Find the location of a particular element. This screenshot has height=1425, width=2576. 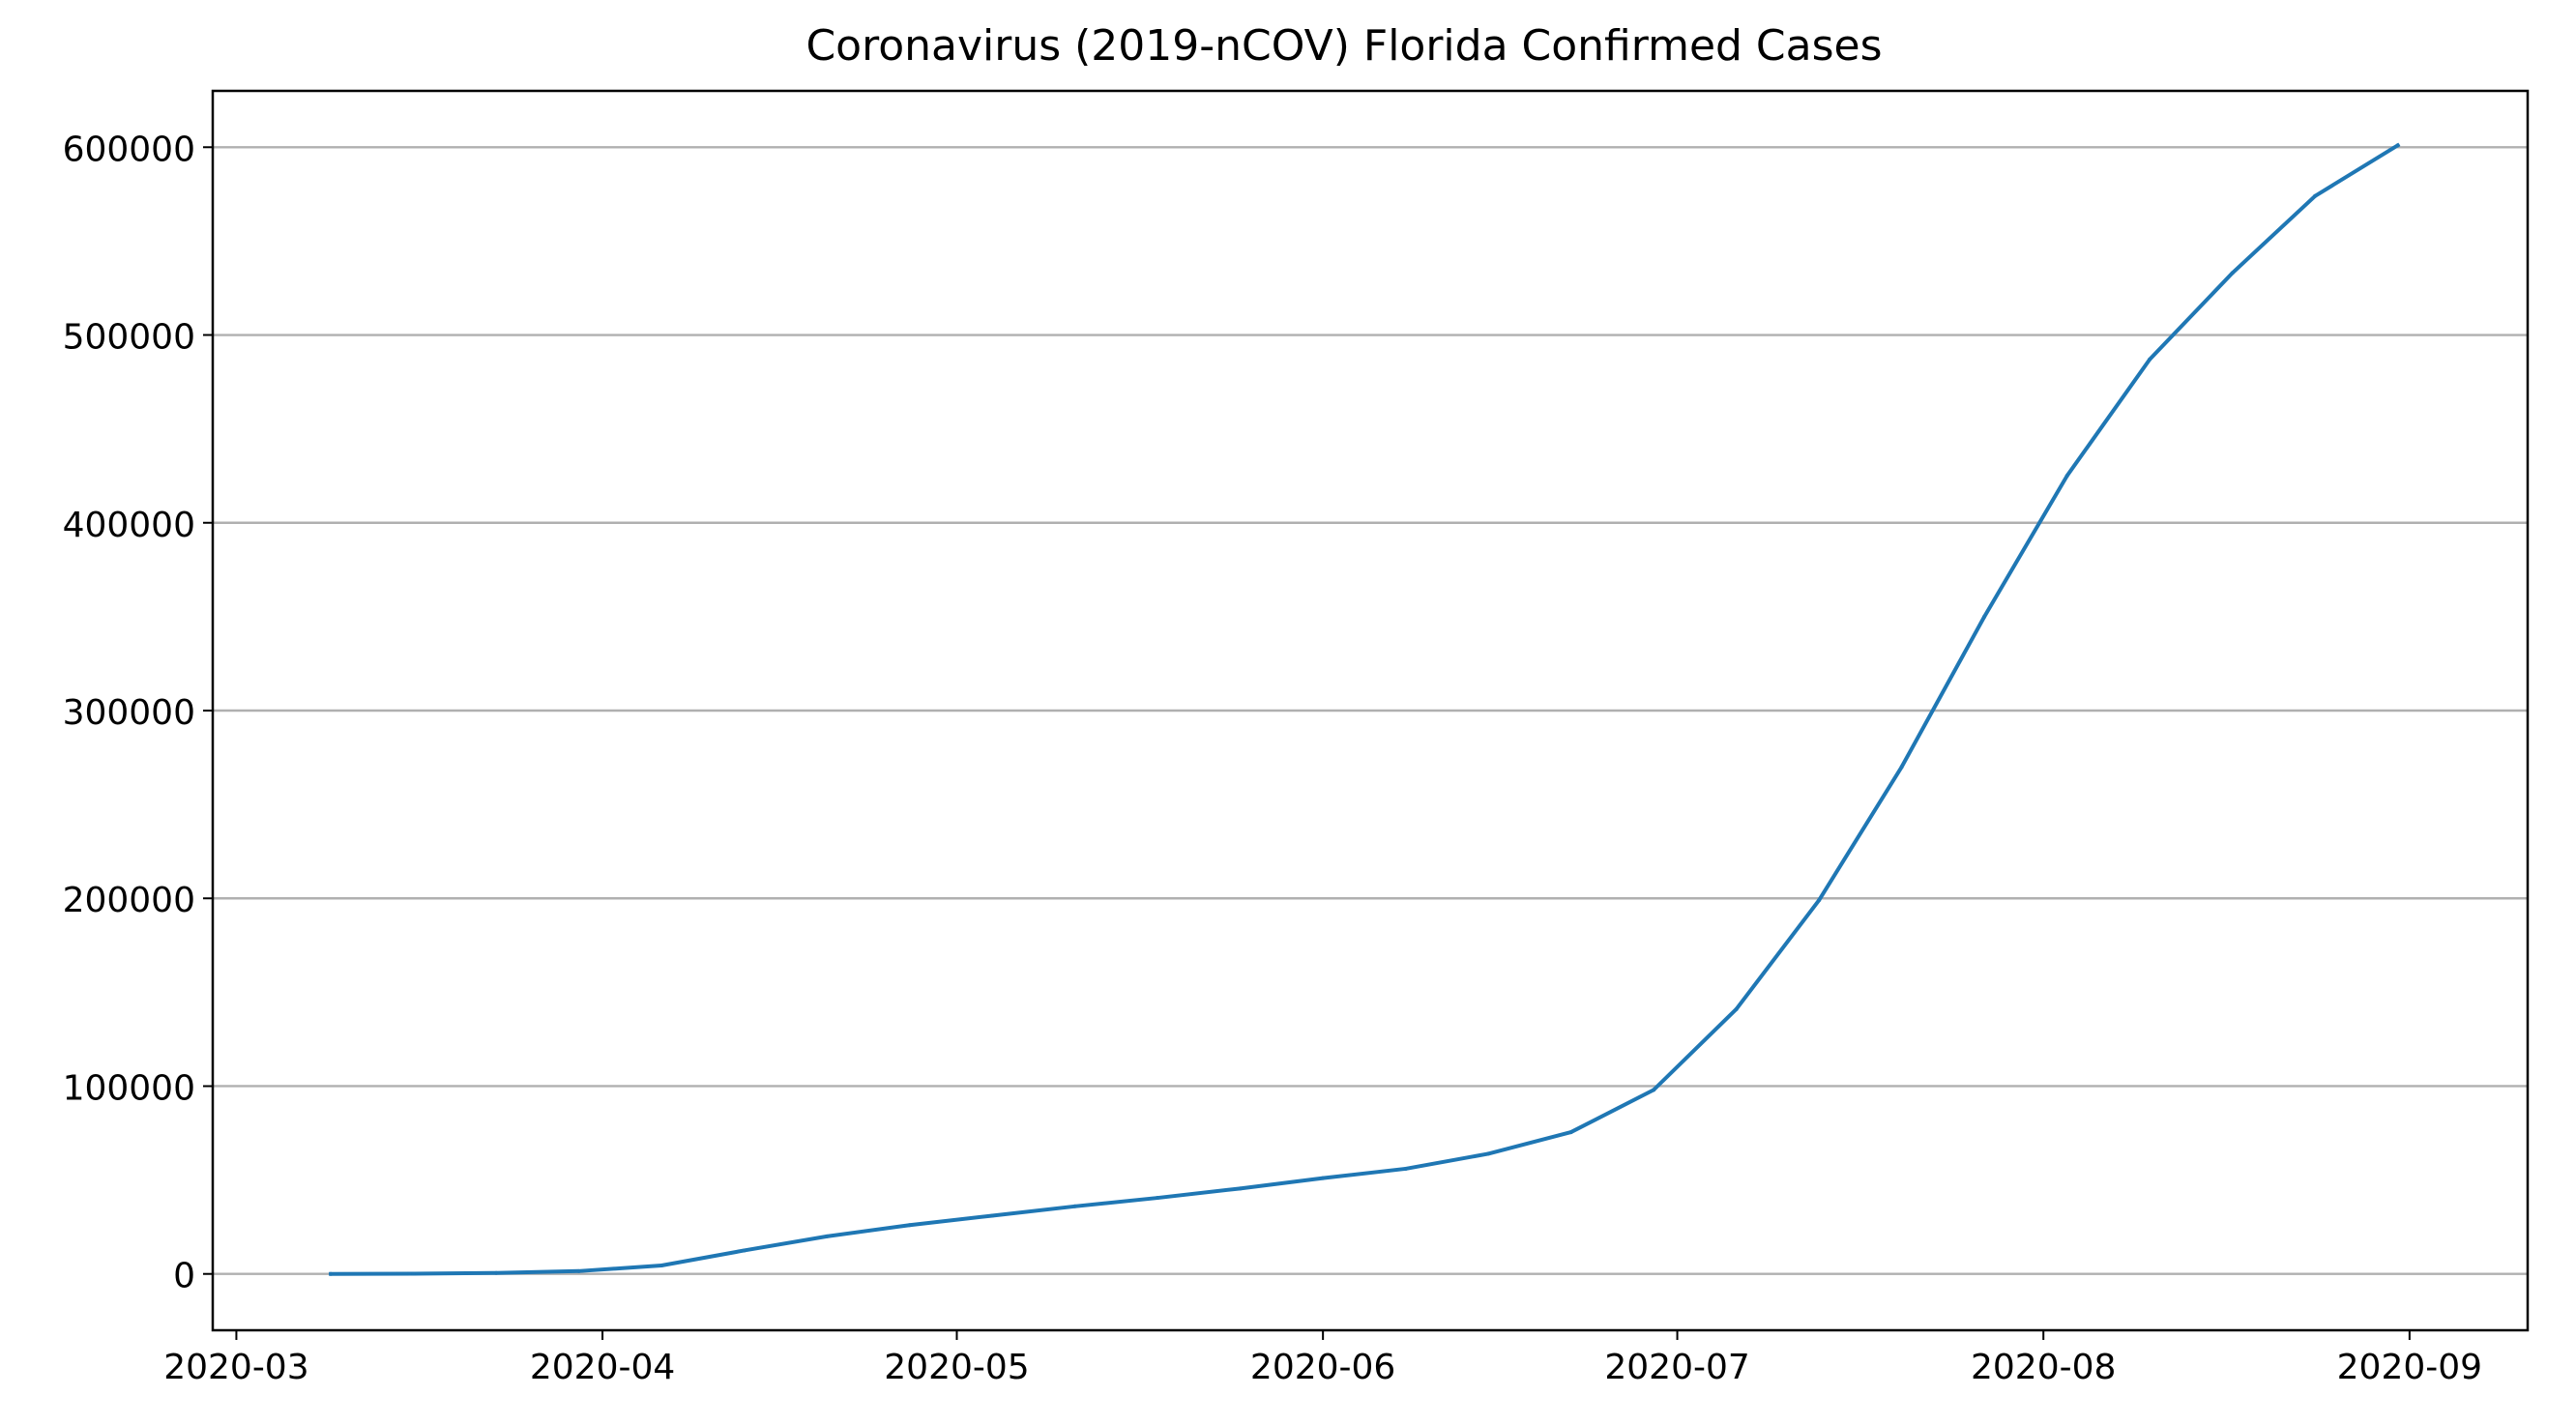

y-axis: 0 100000 200000 300000 400000 500000 600000 is located at coordinates (138, 713).